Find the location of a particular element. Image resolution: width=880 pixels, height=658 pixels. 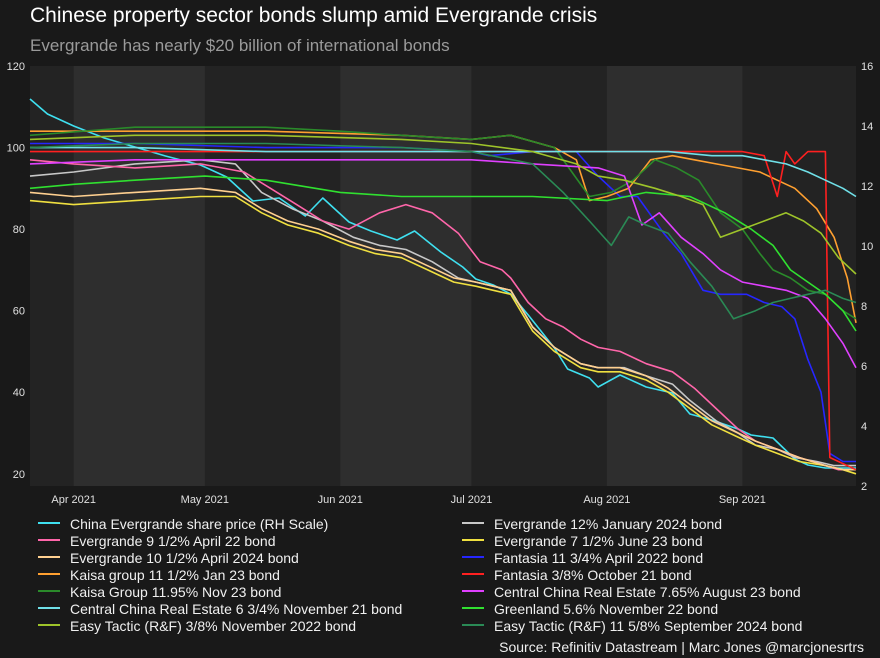

y-right-tick-label: 4 is located at coordinates (864, 427).